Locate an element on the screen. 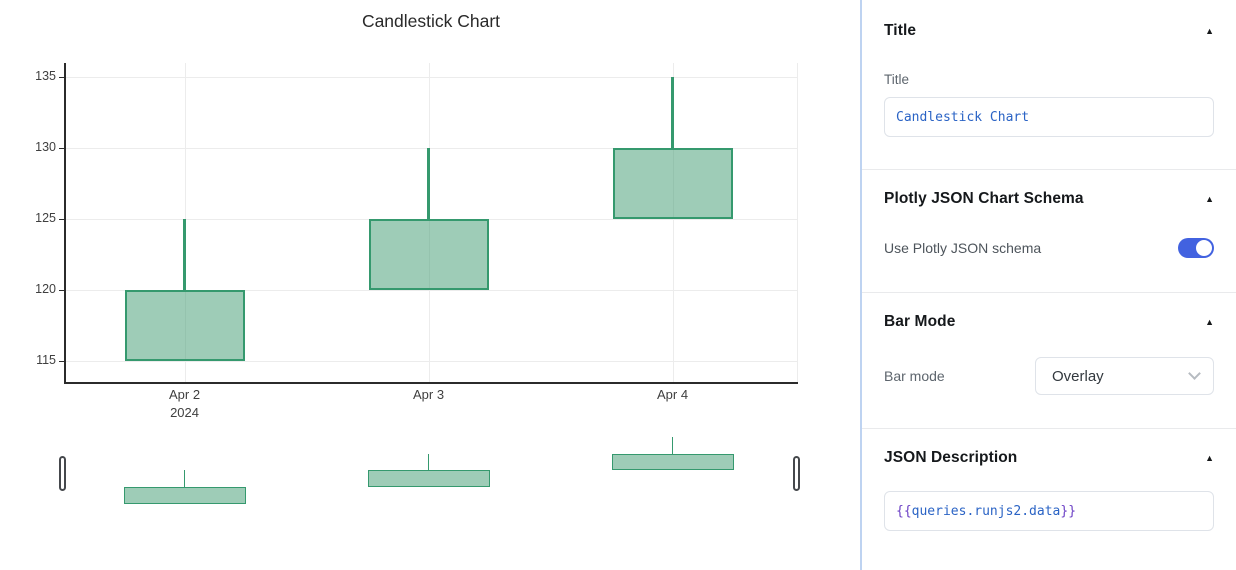 This screenshot has width=1236, height=570. y-tick-label: 125 is located at coordinates (45, 217).